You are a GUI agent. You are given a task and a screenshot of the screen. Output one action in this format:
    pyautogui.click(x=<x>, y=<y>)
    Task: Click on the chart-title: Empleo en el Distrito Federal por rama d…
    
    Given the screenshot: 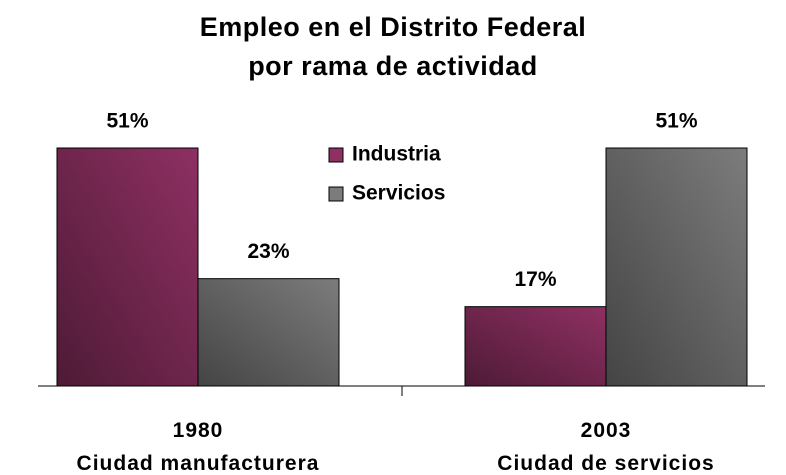 What is the action you would take?
    pyautogui.click(x=393, y=46)
    